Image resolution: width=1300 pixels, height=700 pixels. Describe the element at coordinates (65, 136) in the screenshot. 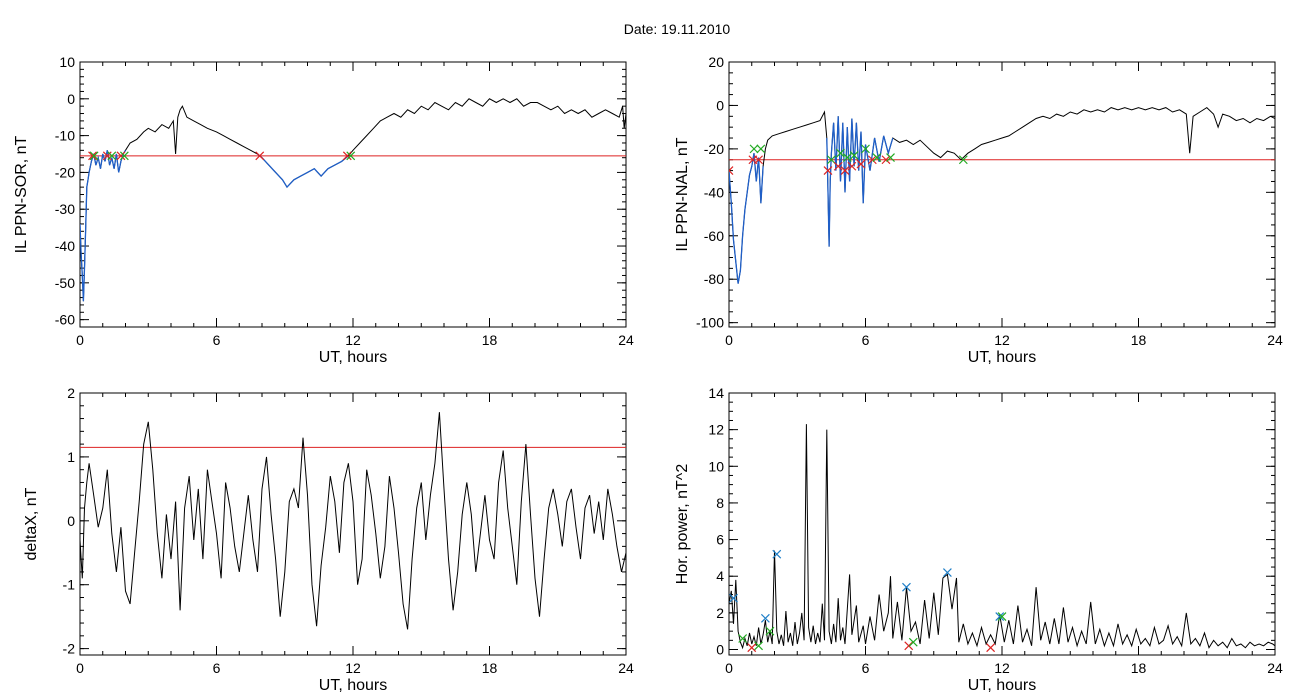

I see `y-tick-label: -10` at that location.